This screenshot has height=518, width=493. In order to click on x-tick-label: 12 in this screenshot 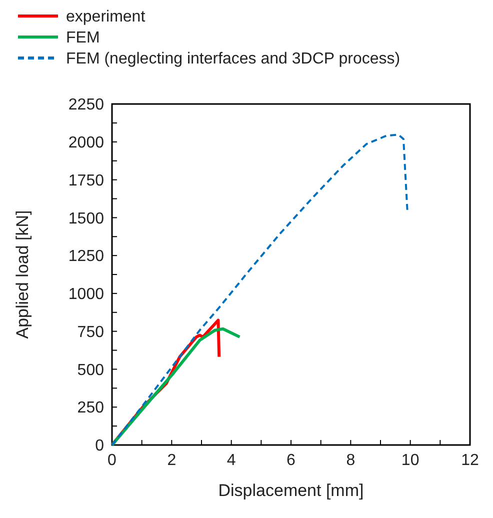, I will do `click(470, 460)`.